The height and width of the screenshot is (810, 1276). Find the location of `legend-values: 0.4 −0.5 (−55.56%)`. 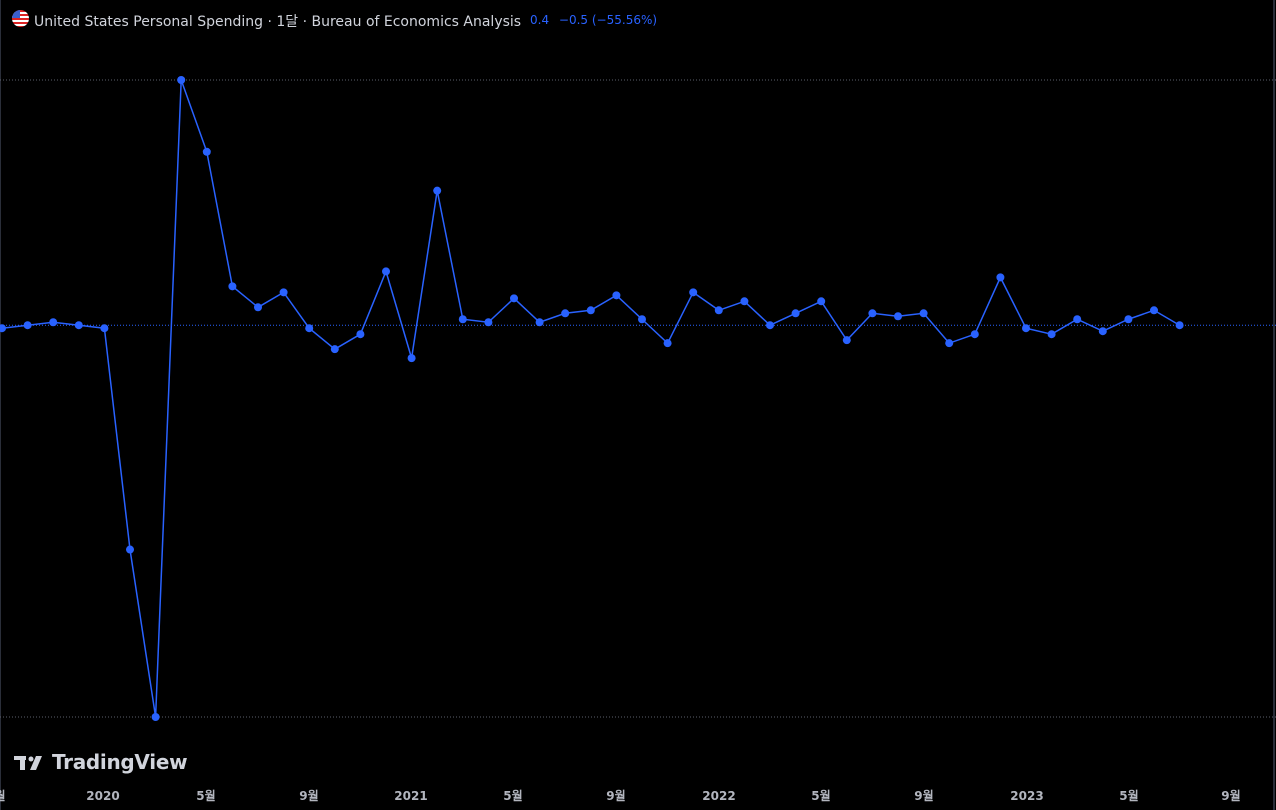

legend-values: 0.4 −0.5 (−55.56%) is located at coordinates (593, 20).